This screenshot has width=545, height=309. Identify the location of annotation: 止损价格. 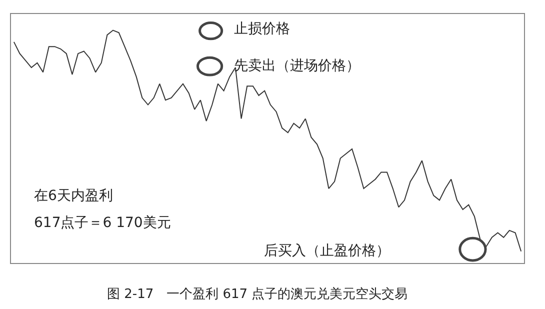
(262, 29).